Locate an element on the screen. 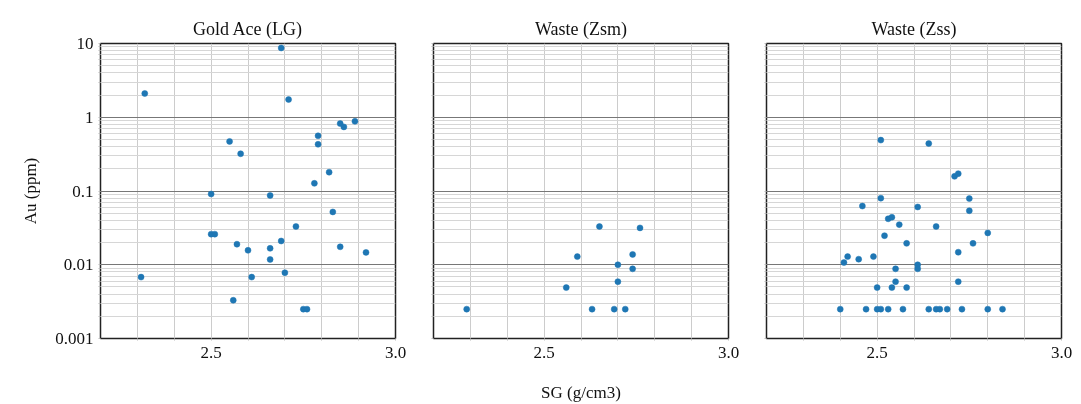 This screenshot has width=1081, height=404. chart-title: Gold Ace (LG) is located at coordinates (247, 29).